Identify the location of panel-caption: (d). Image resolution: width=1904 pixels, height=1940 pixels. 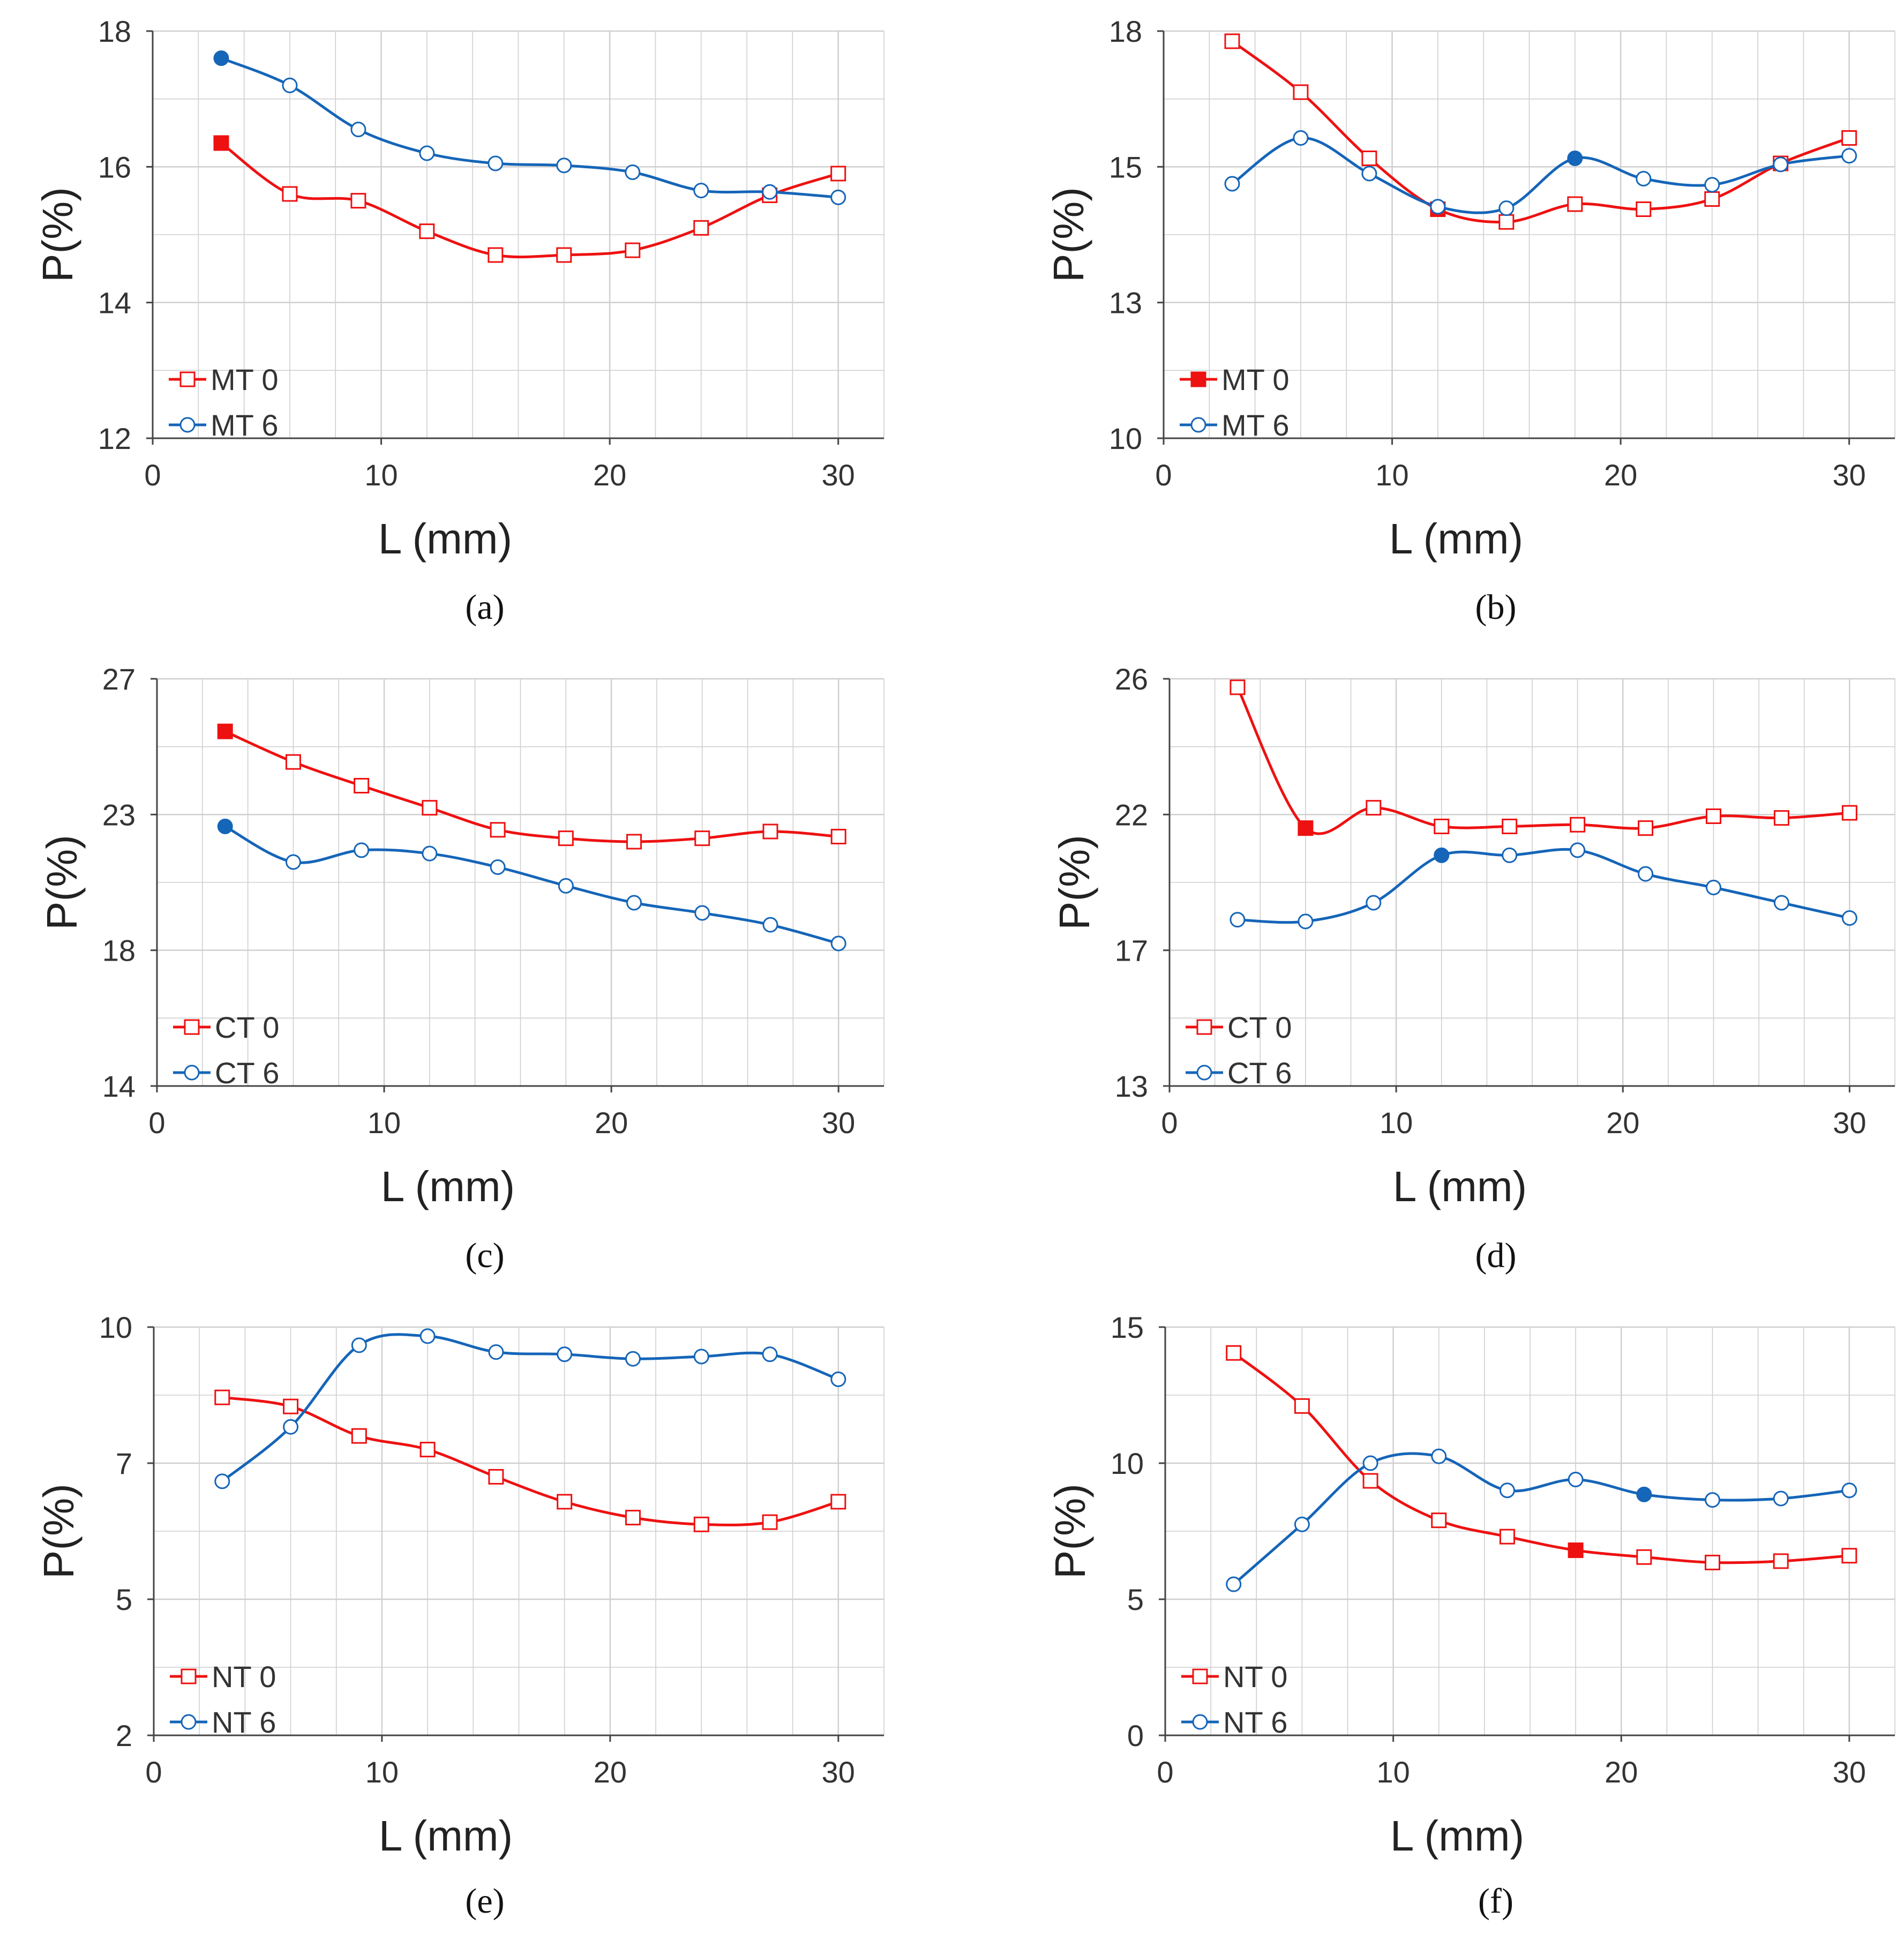
(1496, 1255).